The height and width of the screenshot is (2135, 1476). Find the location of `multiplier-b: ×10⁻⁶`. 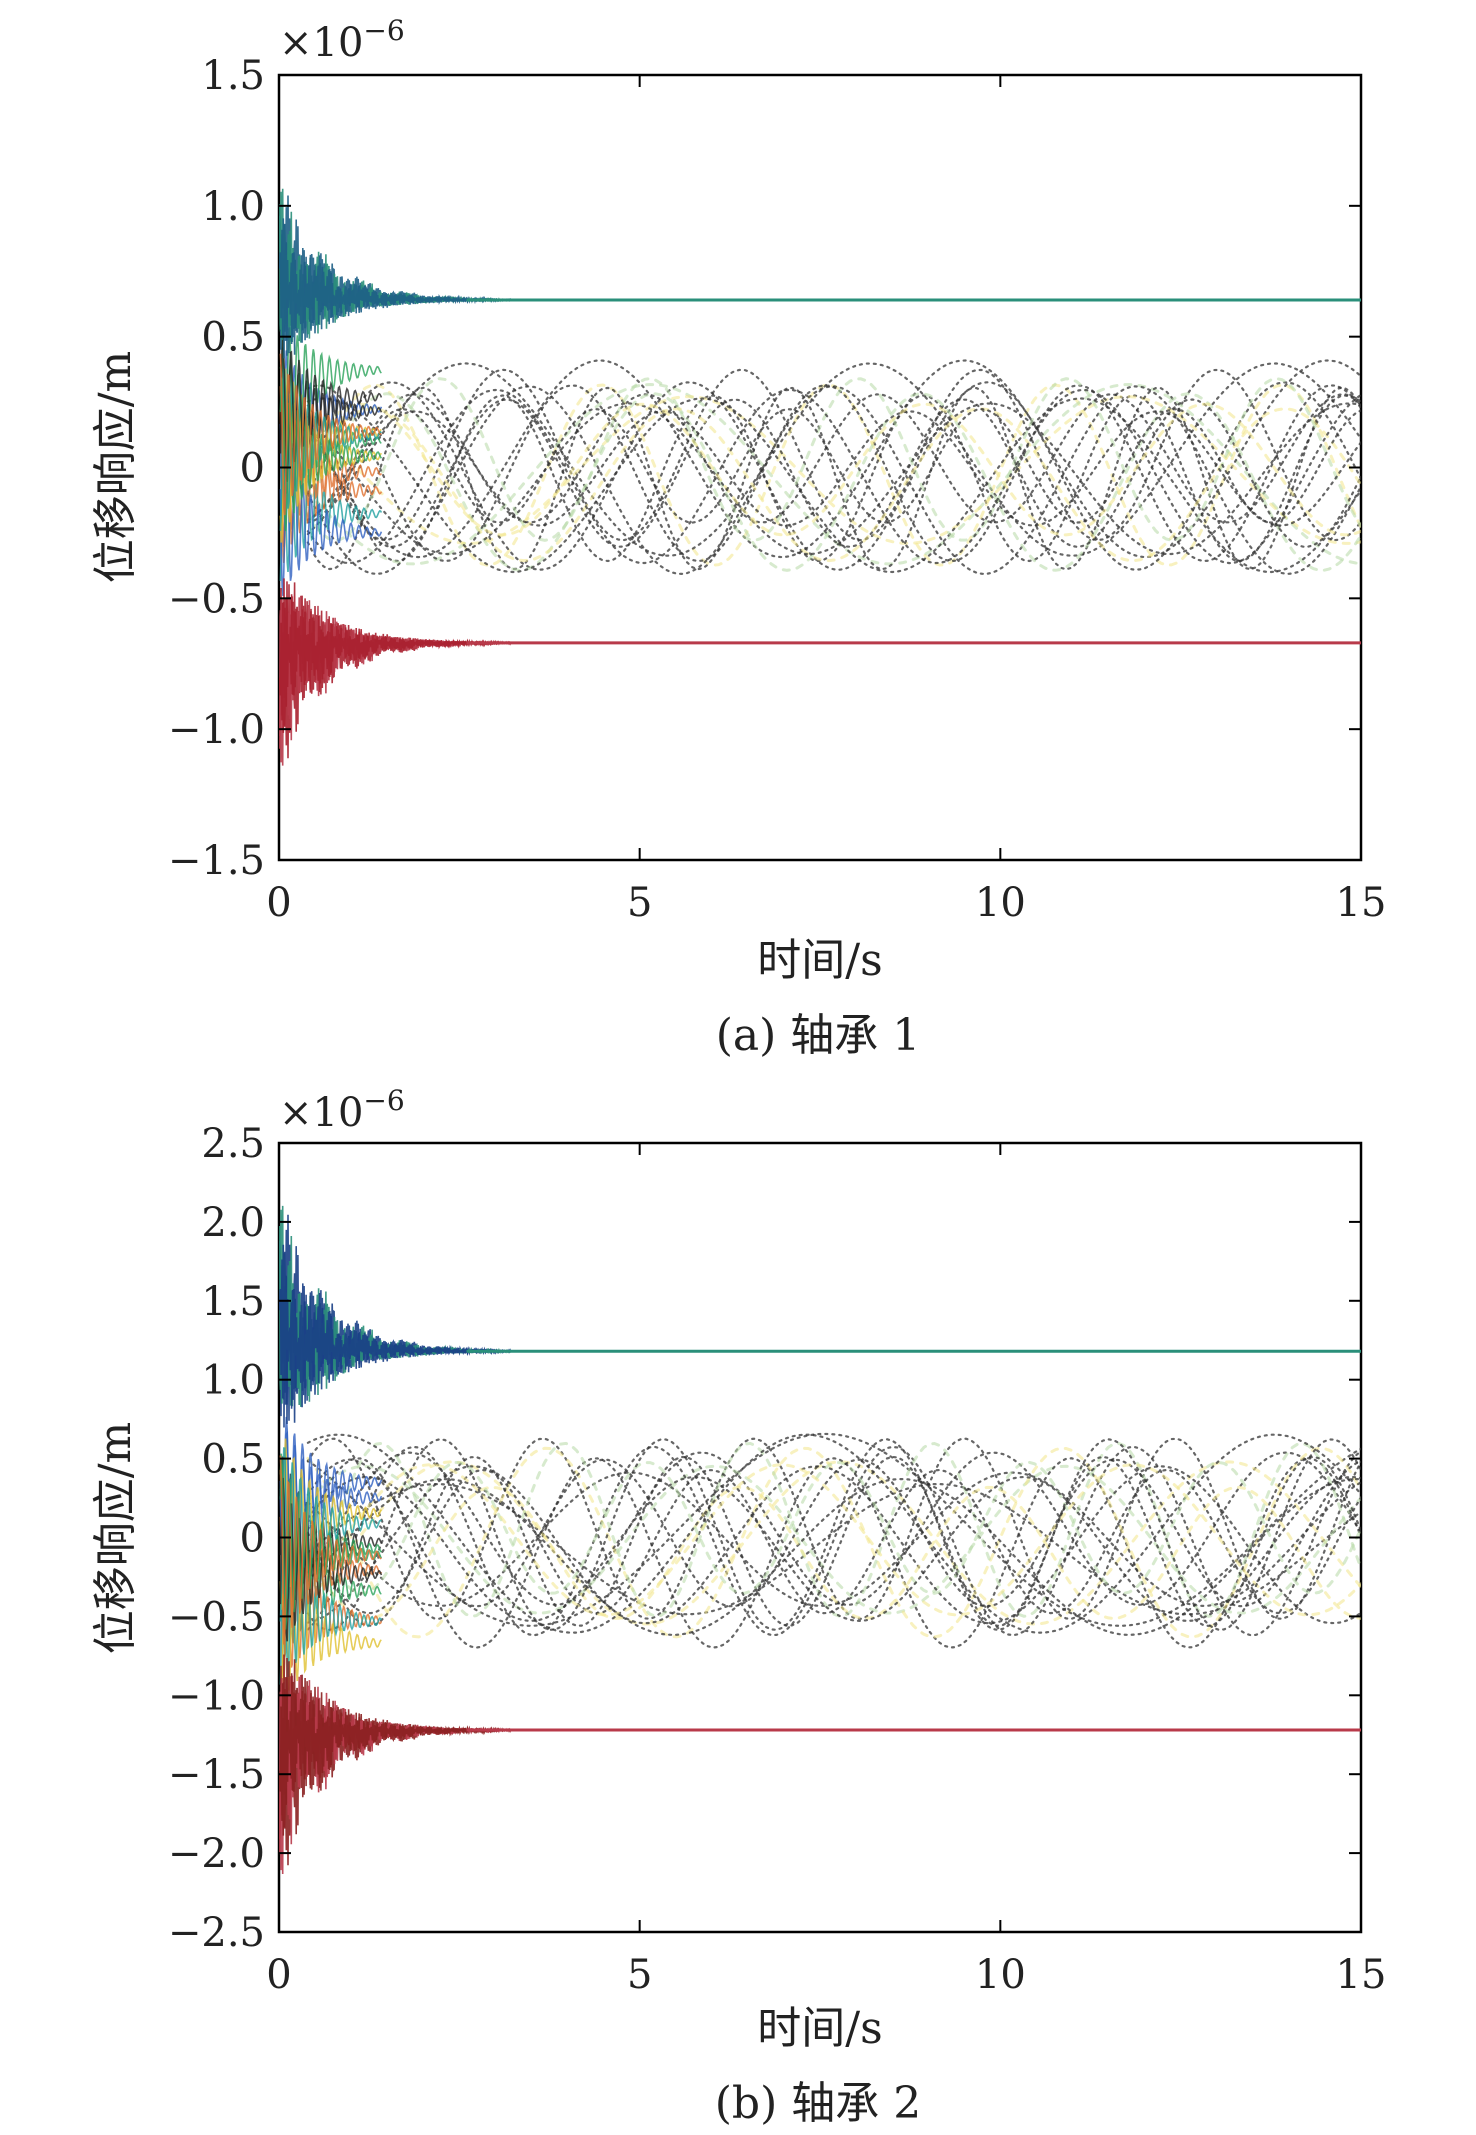

multiplier-b: ×10⁻⁶ is located at coordinates (342, 1110).